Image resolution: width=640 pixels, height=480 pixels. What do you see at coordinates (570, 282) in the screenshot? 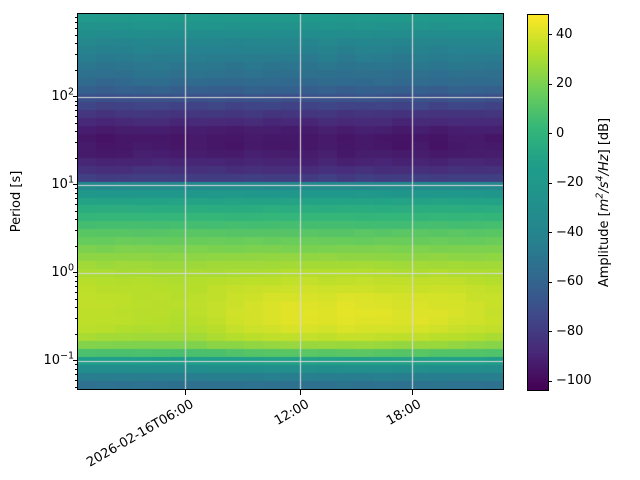
I see `colorbar-tick-label: −60` at bounding box center [570, 282].